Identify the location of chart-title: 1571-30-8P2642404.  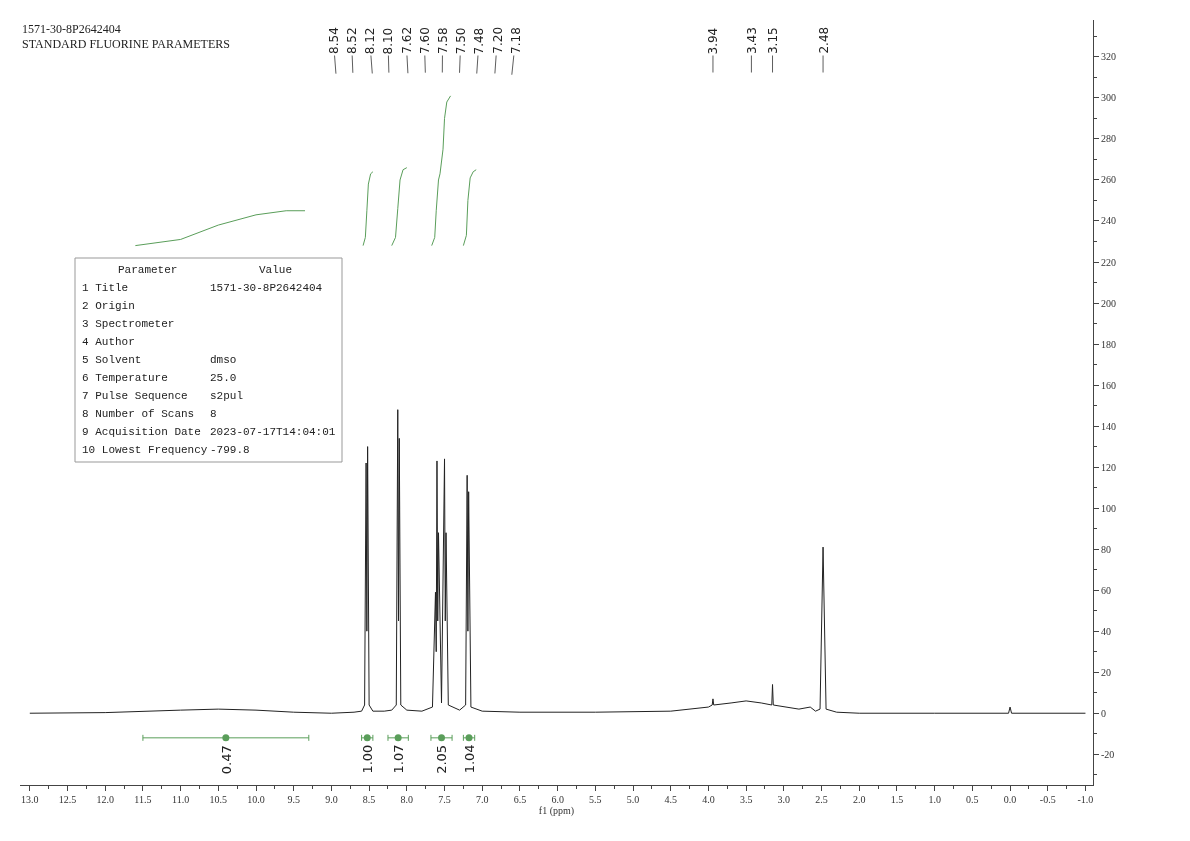
(71, 29).